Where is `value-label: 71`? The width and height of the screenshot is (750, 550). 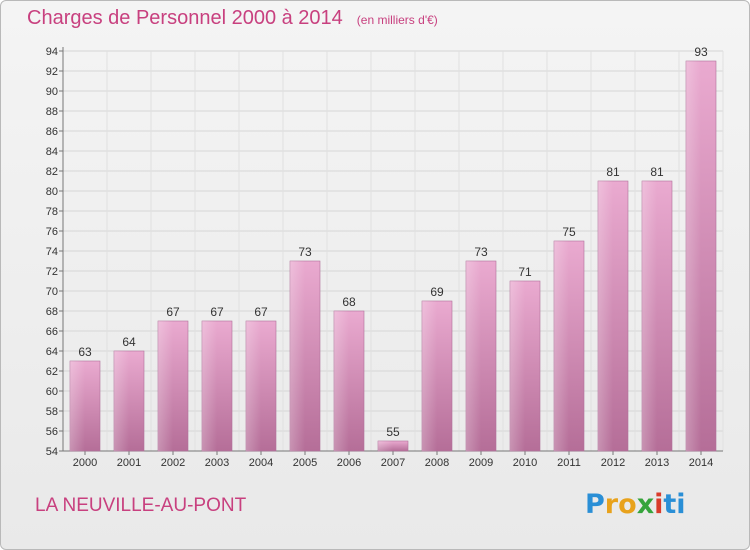 value-label: 71 is located at coordinates (525, 272).